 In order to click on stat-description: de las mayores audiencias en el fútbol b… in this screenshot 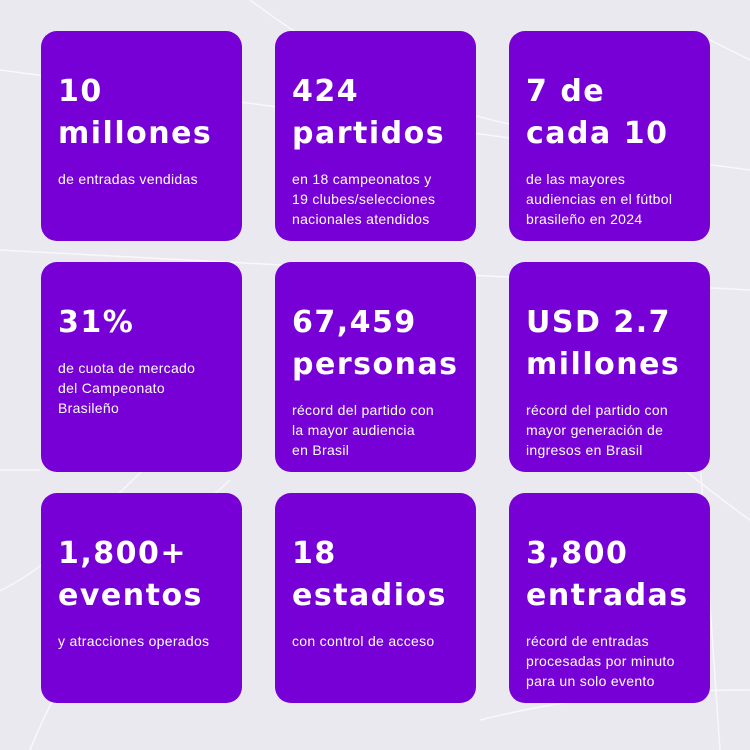, I will do `click(599, 199)`.